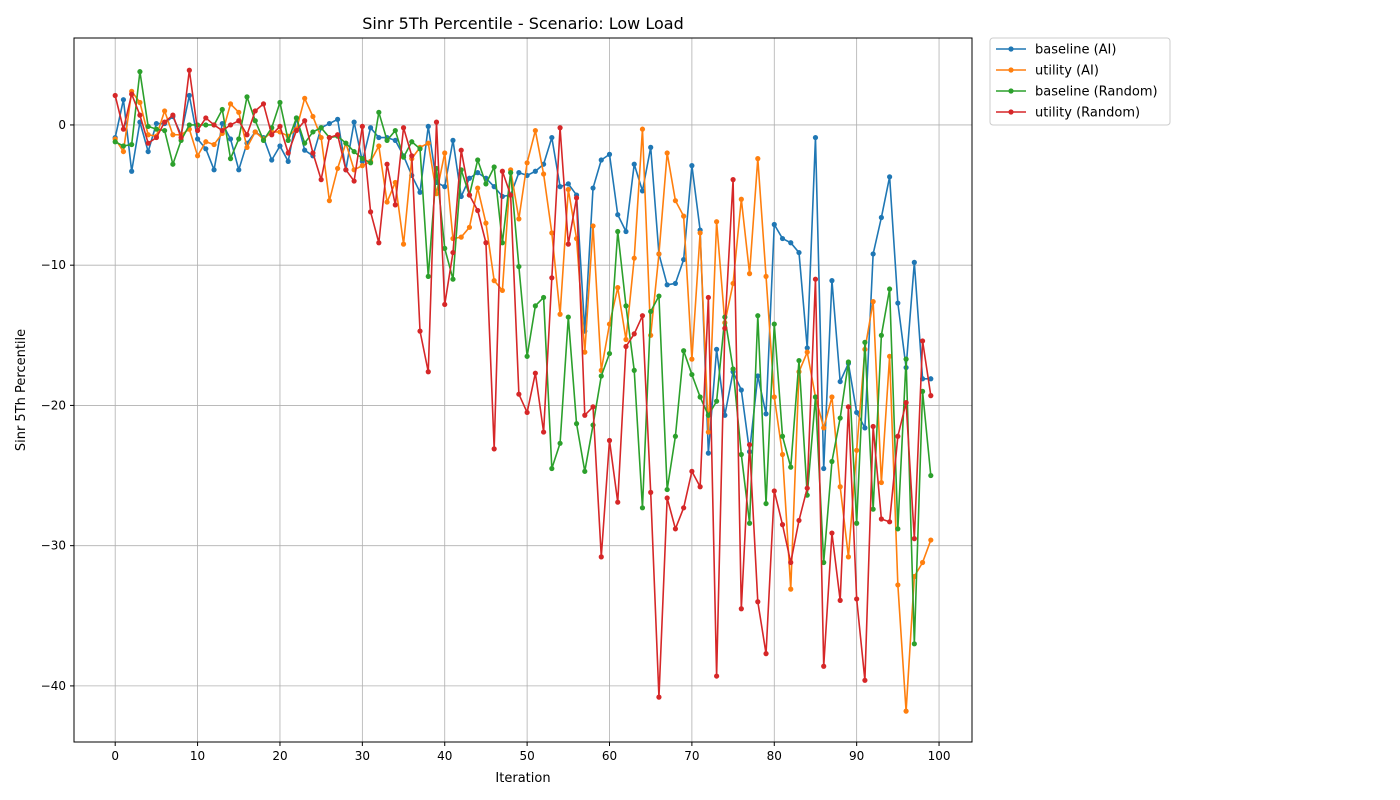 This screenshot has width=1400, height=800. I want to click on x-axis-label: Iteration, so click(522, 778).